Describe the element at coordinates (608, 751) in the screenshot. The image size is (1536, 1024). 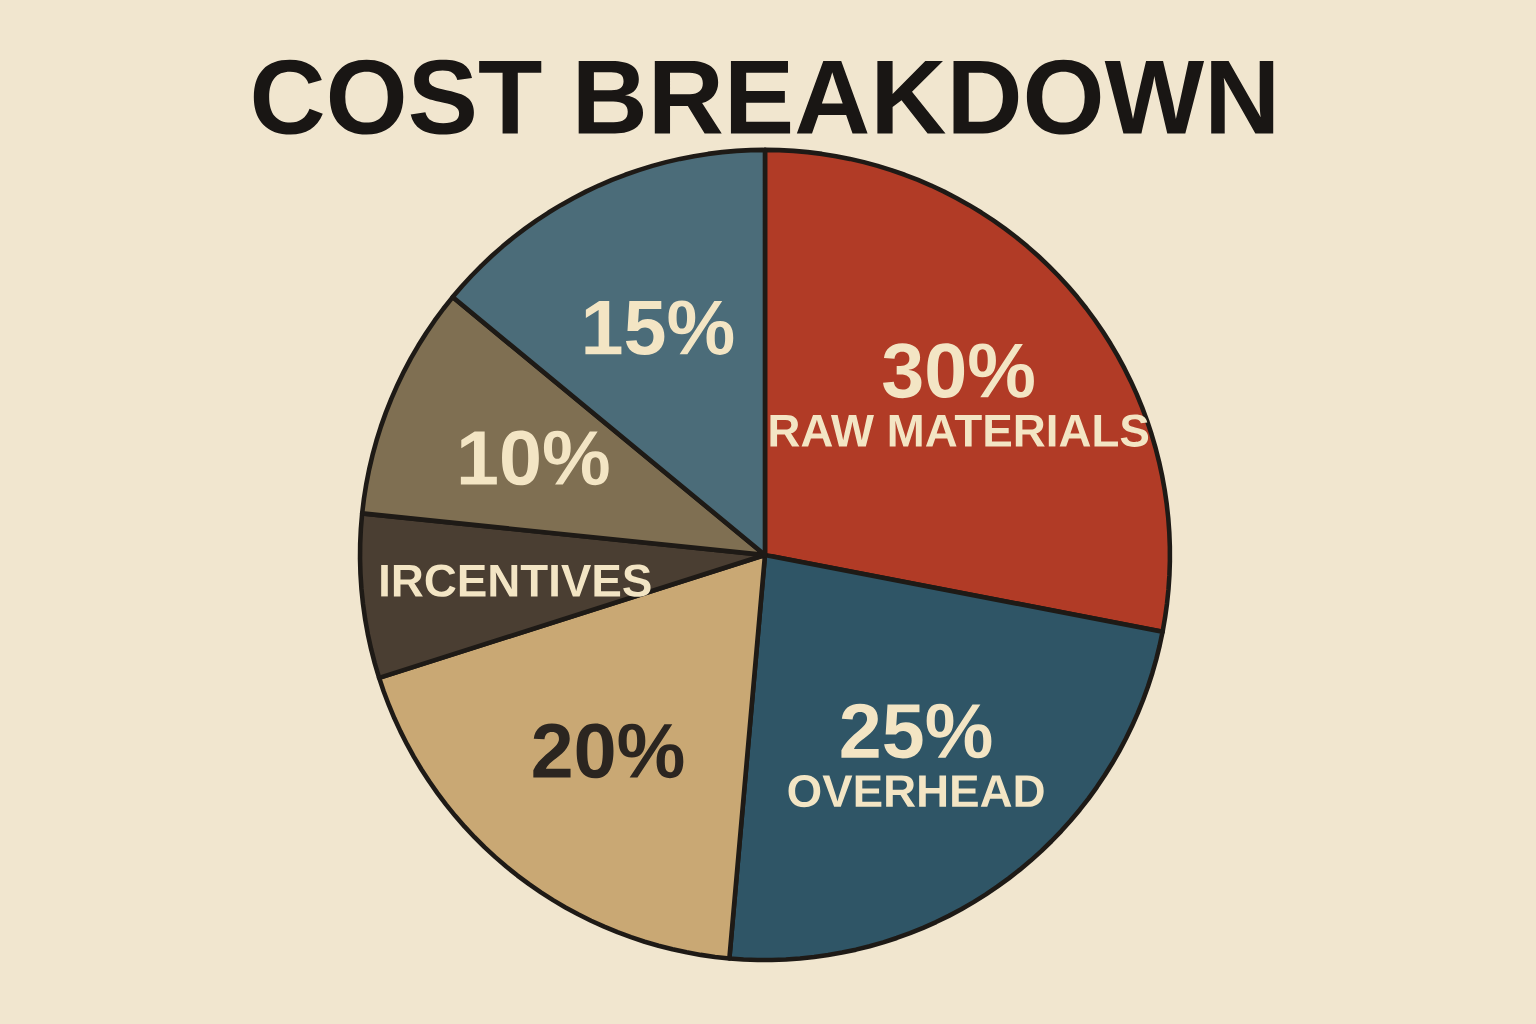
I see `data-label: 20%` at that location.